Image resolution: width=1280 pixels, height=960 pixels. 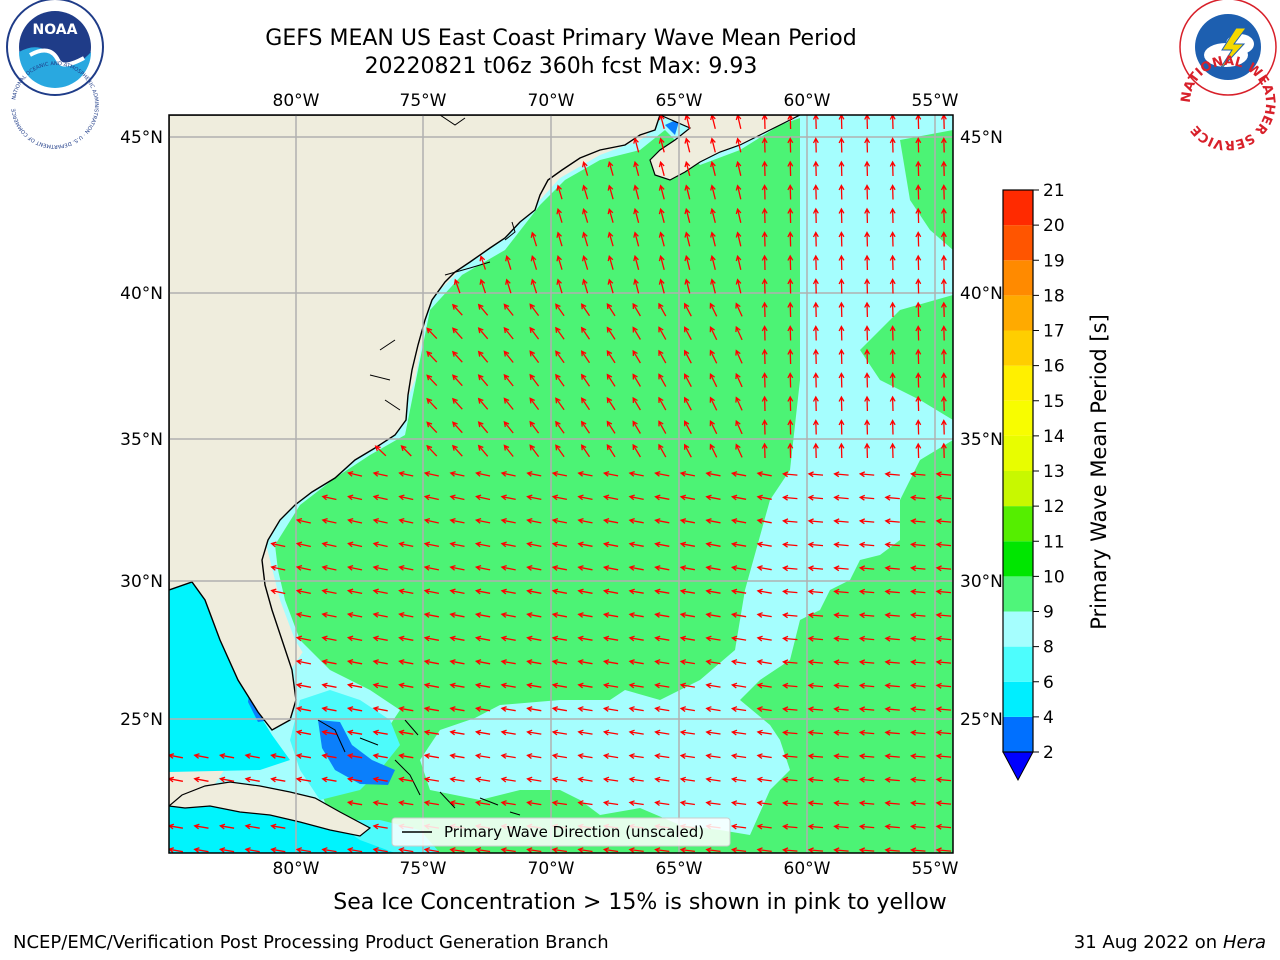 What do you see at coordinates (574, 832) in the screenshot?
I see `legend-label: Primary Wave Direction (unscaled)` at bounding box center [574, 832].